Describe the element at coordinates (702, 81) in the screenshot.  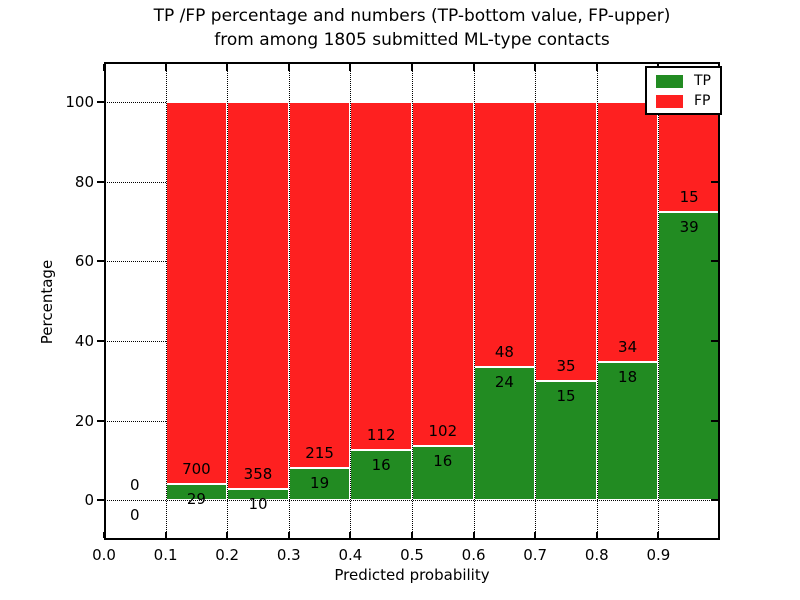
I see `tp-legend-label: TP` at that location.